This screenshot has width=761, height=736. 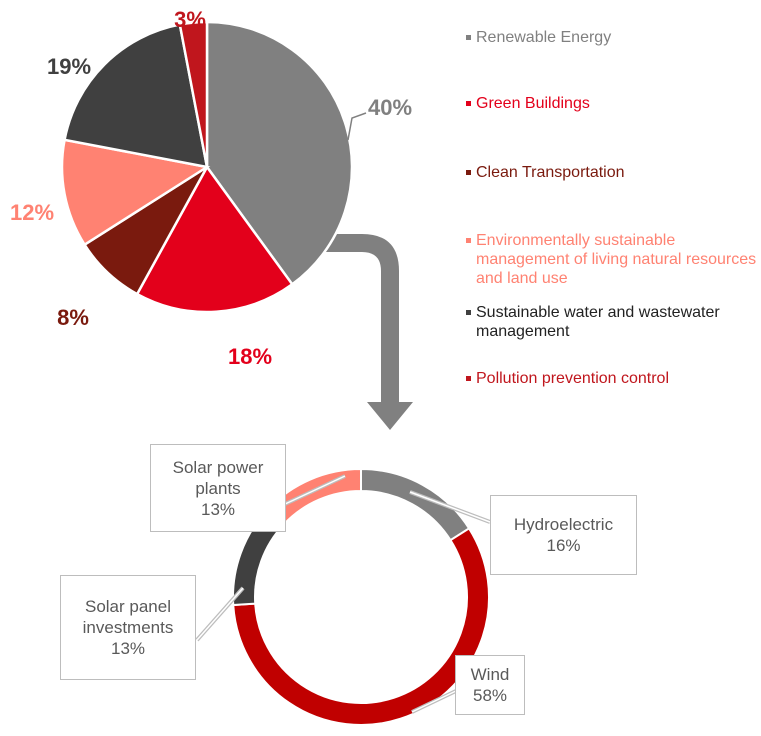 I want to click on data-label: 18%, so click(x=250, y=356).